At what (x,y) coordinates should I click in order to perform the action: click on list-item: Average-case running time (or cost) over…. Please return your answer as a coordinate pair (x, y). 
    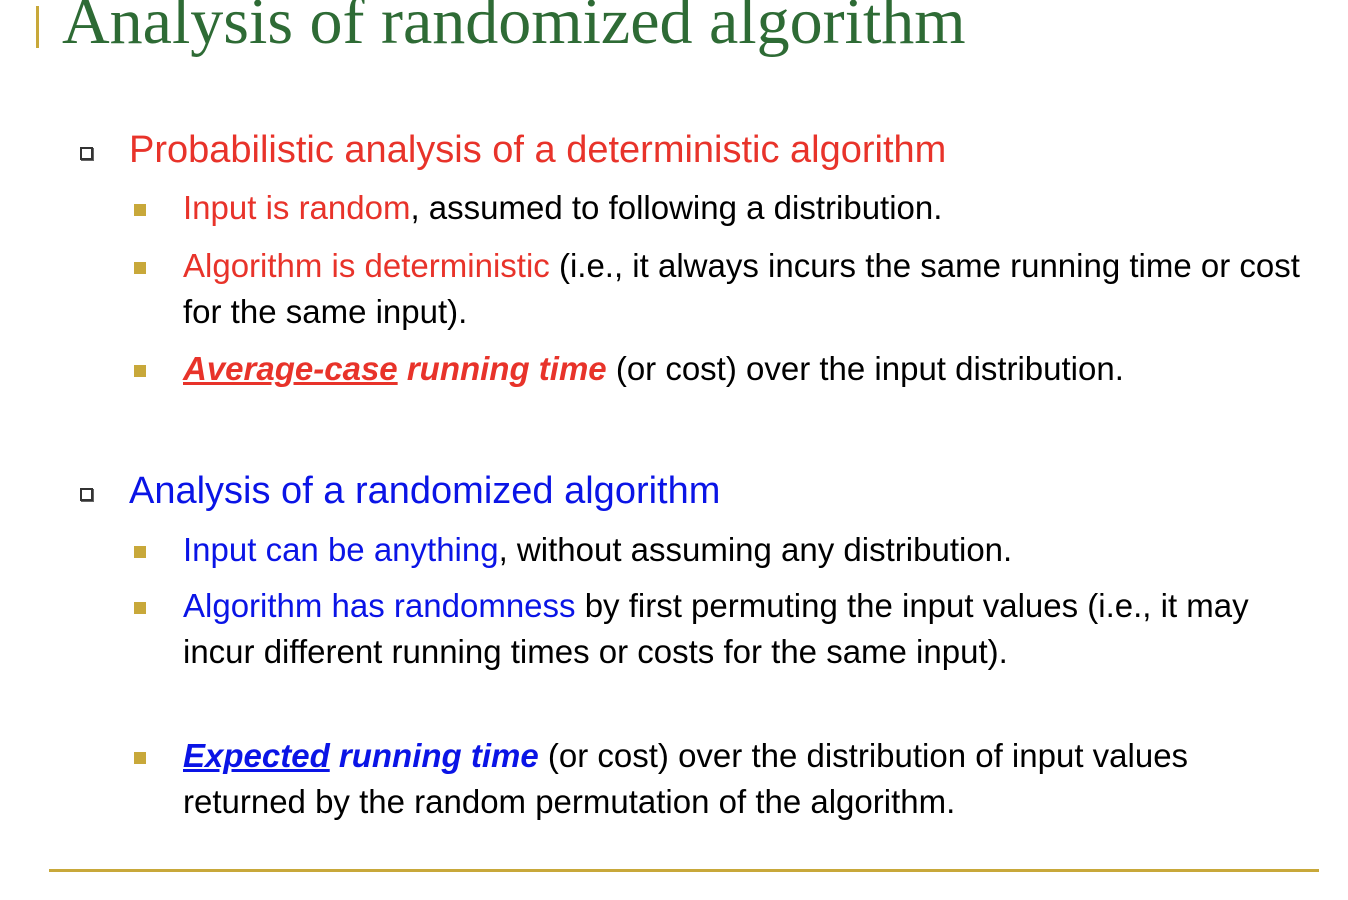
    Looking at the image, I should click on (748, 369).